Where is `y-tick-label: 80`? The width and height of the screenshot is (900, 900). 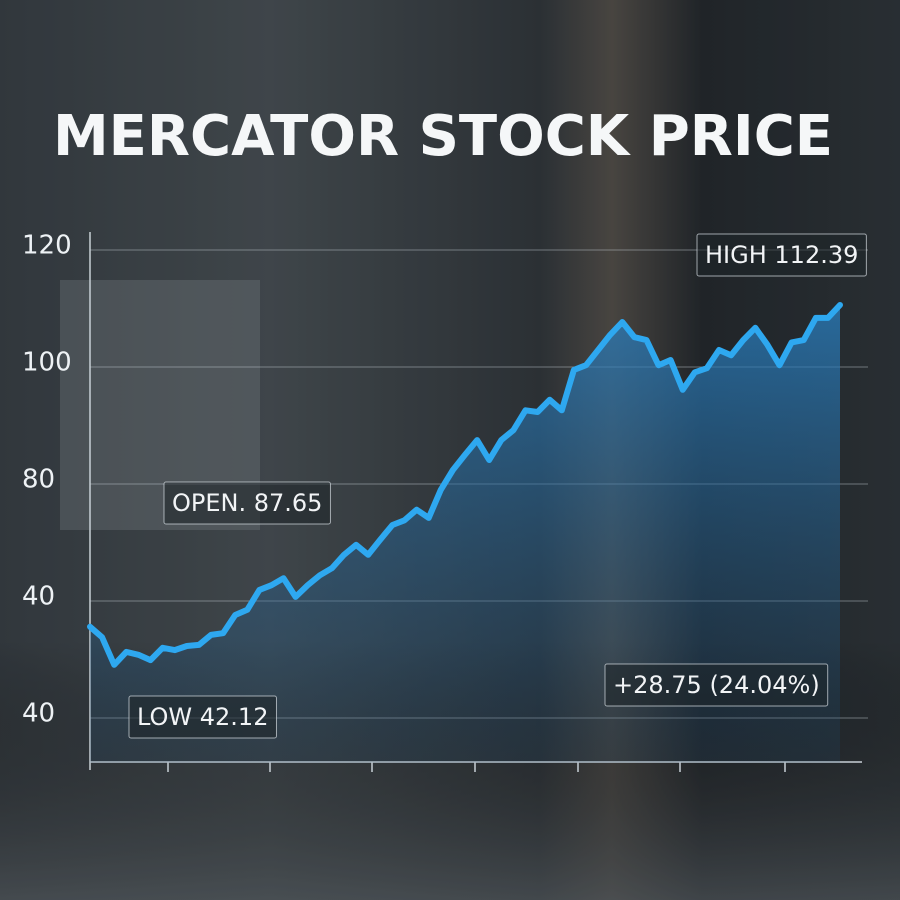
y-tick-label: 80 is located at coordinates (38, 480).